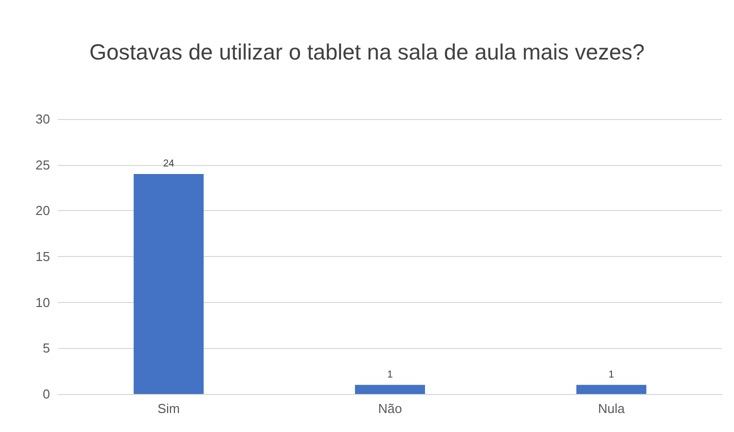  I want to click on chart-title: Gostavas de utilizar o tablet na sala de aula mais vezes?, so click(367, 52).